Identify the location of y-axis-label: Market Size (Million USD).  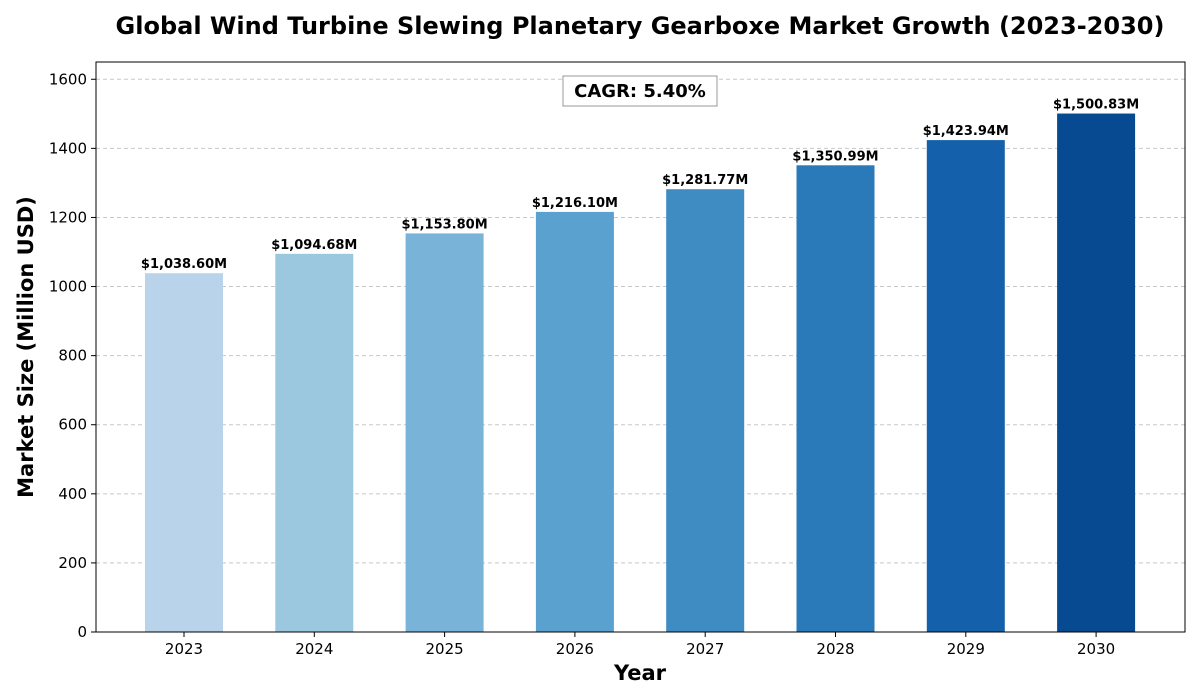
(26, 347).